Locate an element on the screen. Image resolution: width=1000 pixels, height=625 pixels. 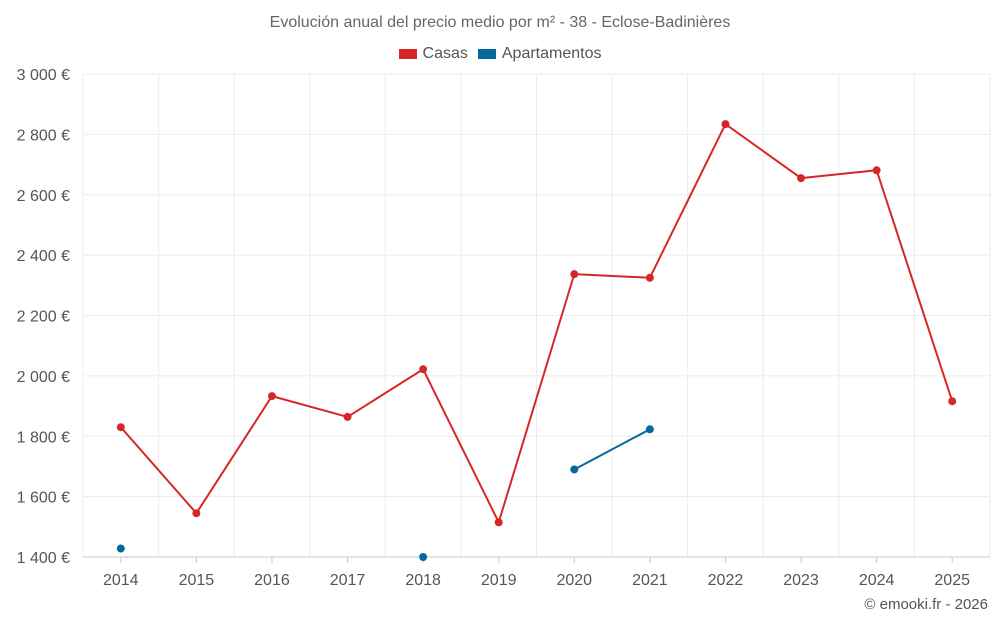
legend-label-apartamentos: Apartamentos is located at coordinates (551, 53).